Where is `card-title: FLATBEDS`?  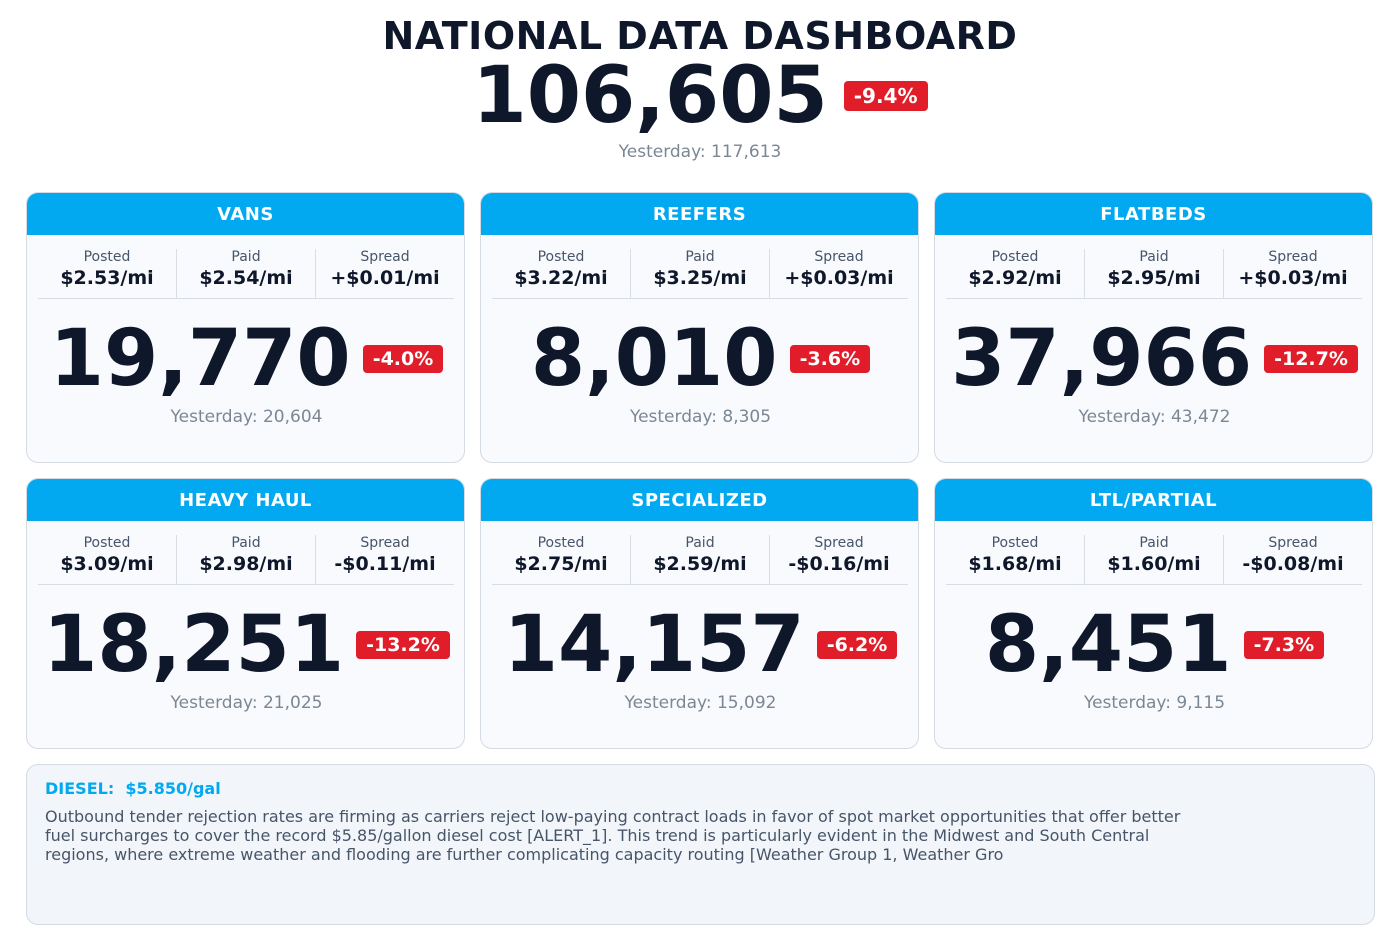
card-title: FLATBEDS is located at coordinates (1153, 214).